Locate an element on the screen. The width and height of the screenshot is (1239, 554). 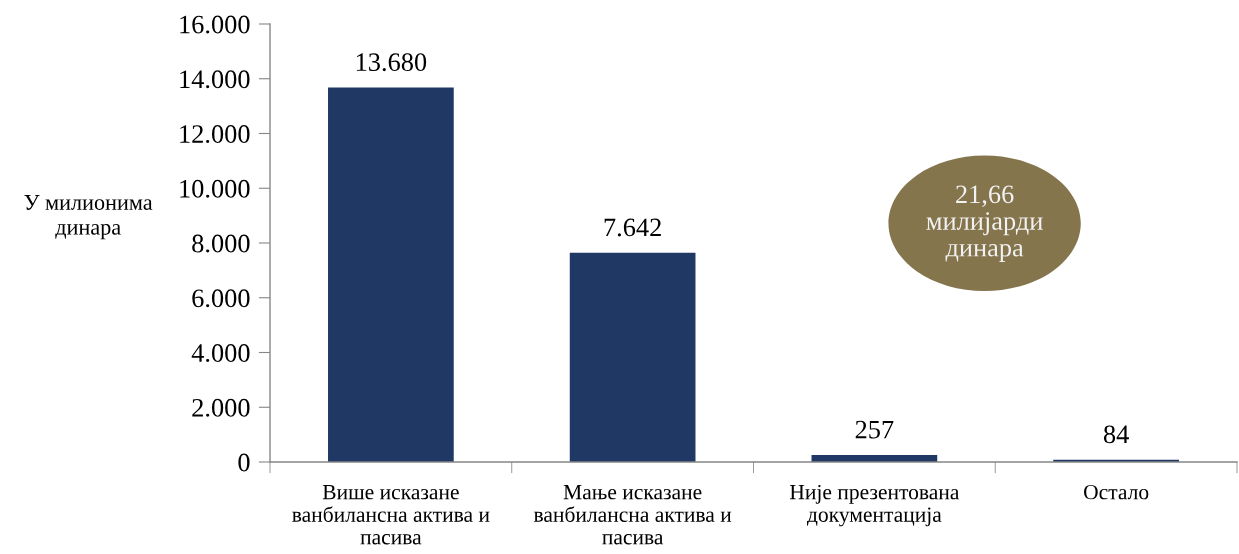
y-tick-label: 8.000 is located at coordinates (221, 243).